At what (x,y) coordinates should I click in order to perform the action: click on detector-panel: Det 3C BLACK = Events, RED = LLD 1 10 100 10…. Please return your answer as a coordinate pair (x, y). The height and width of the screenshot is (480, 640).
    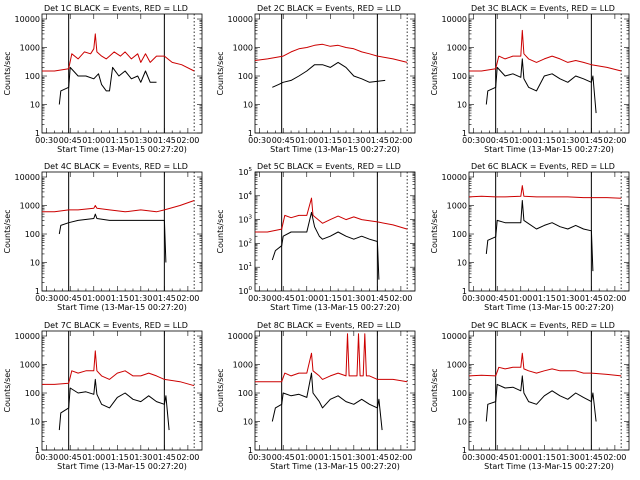
    Looking at the image, I should click on (530, 79).